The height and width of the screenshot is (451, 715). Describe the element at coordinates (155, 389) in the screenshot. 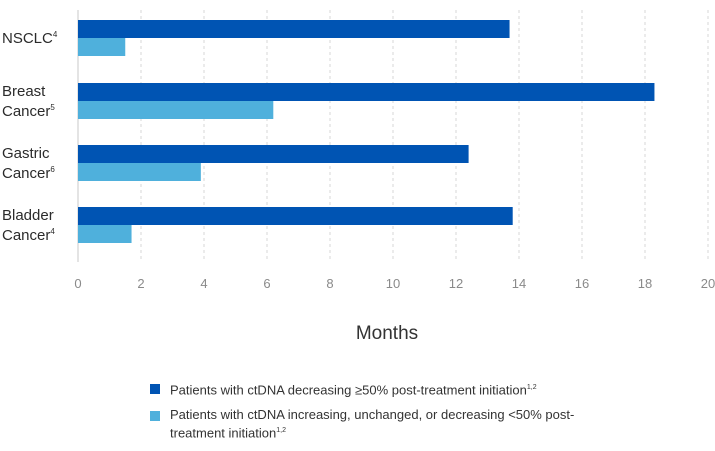

I see `legend-swatch-decreasing` at that location.